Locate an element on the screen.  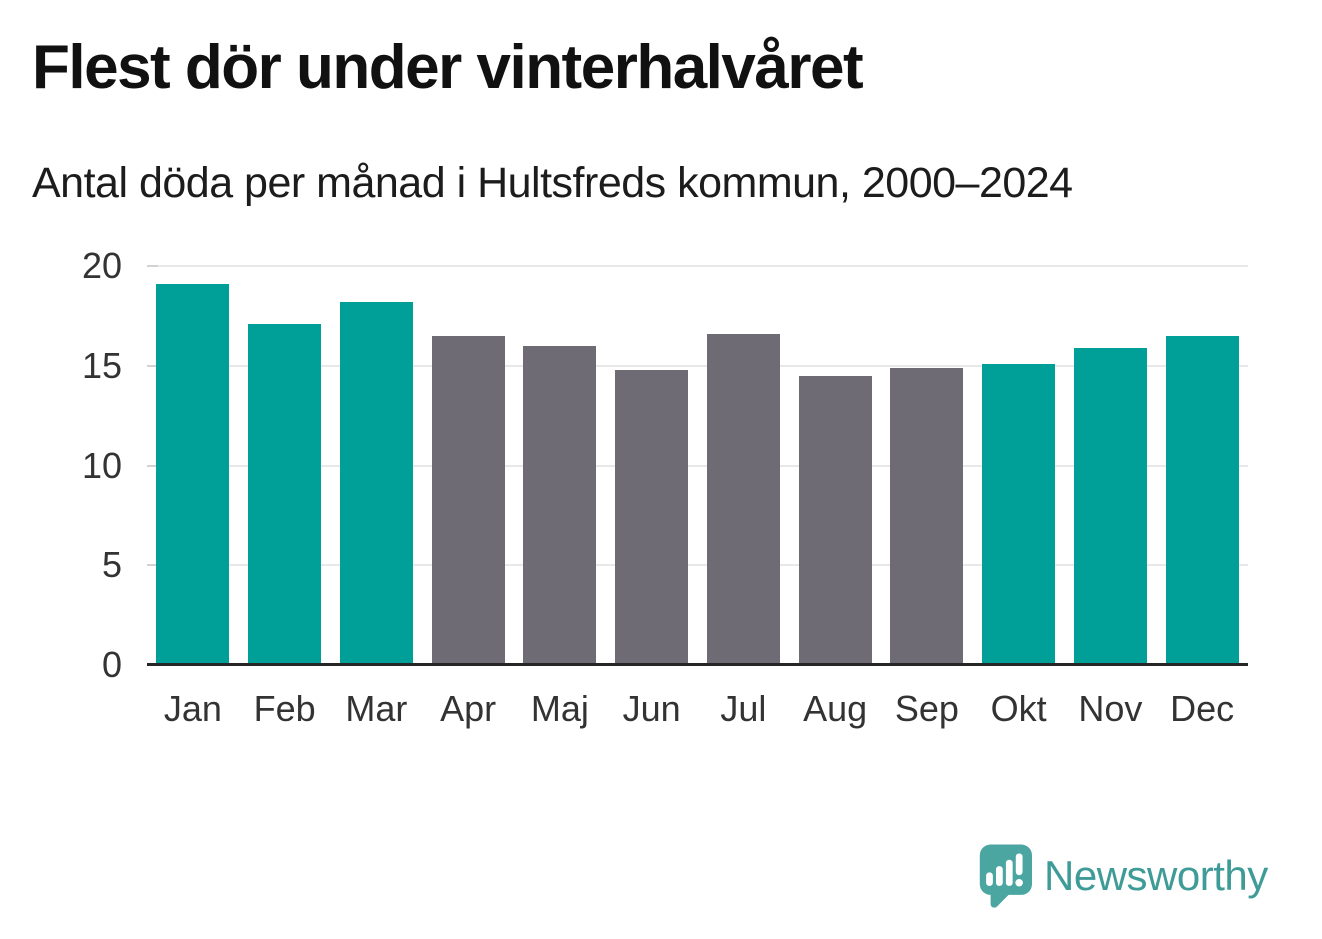
y-axis-label-10: 10 is located at coordinates (101, 465).